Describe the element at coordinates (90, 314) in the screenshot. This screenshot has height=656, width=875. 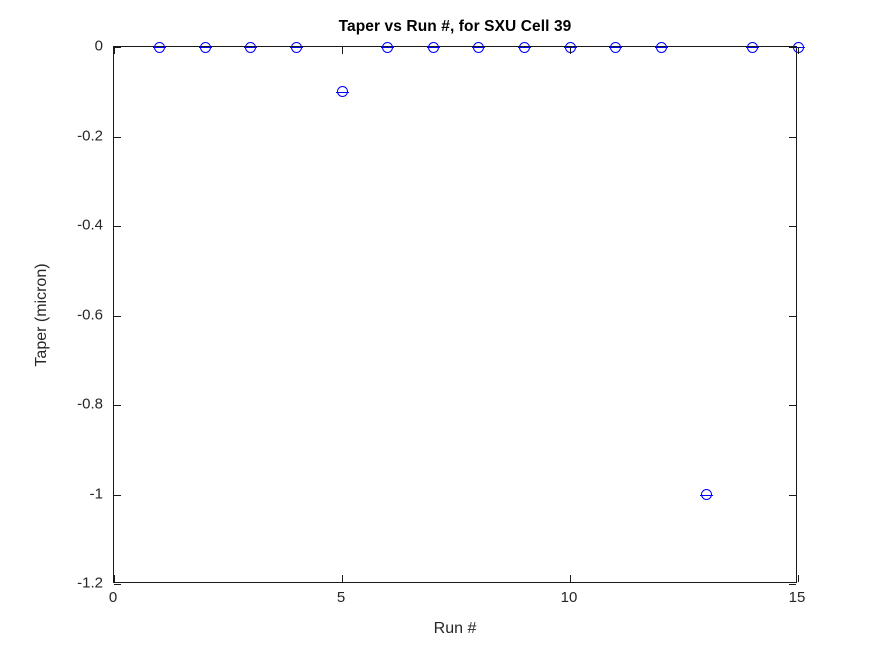
I see `y-axis-tick-label: -0.6` at that location.